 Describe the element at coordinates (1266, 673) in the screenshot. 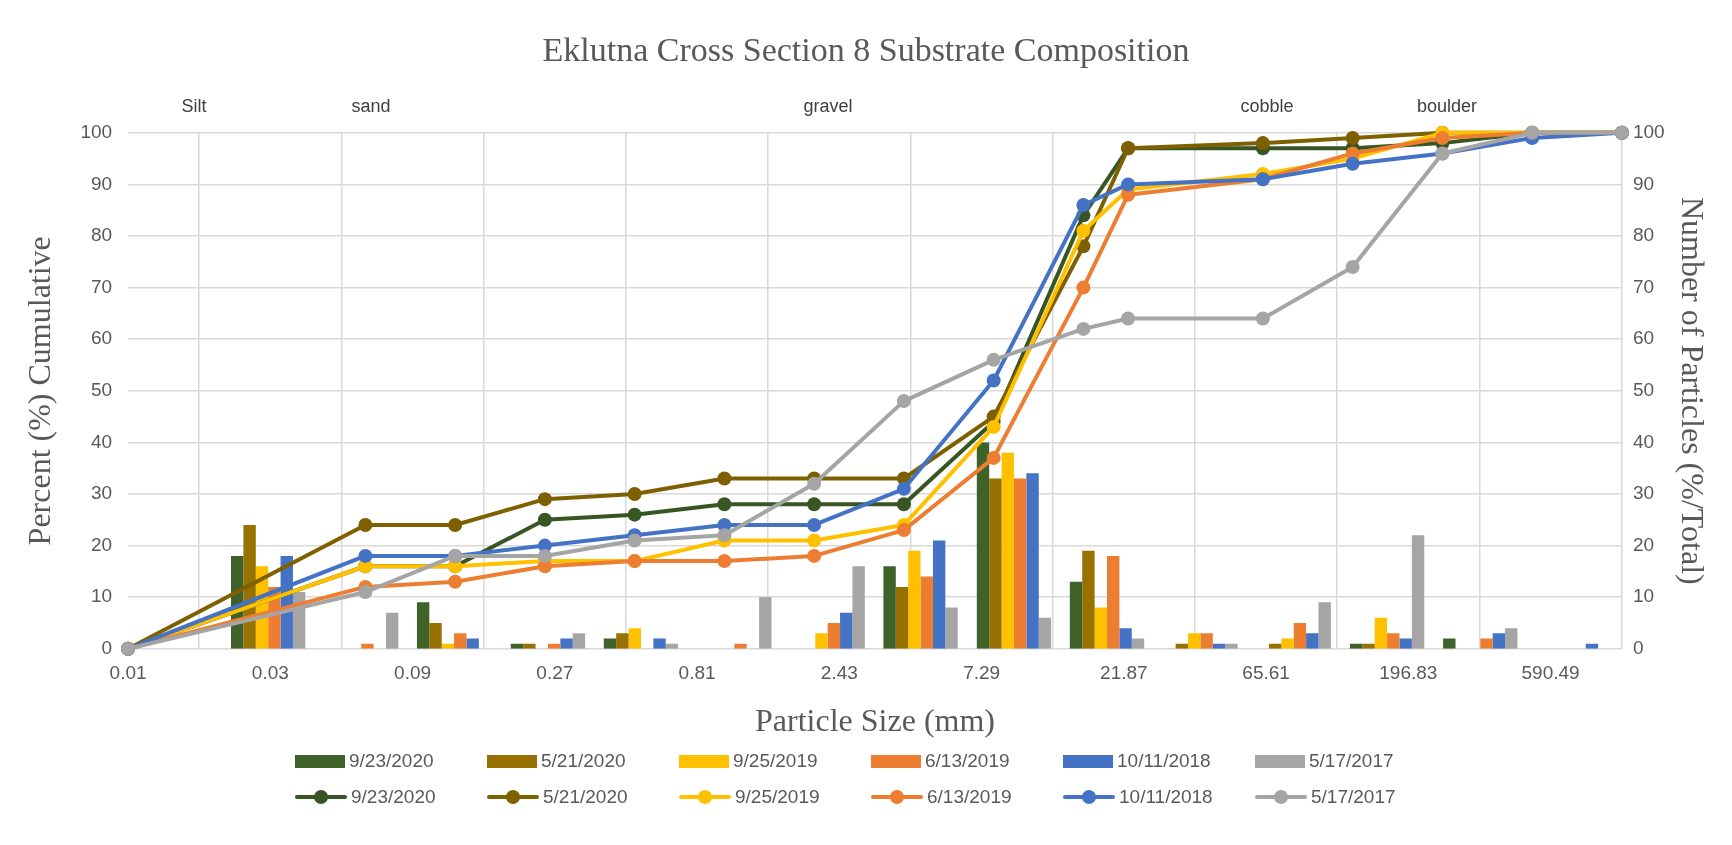

I see `x-tick-label: 65.61` at that location.